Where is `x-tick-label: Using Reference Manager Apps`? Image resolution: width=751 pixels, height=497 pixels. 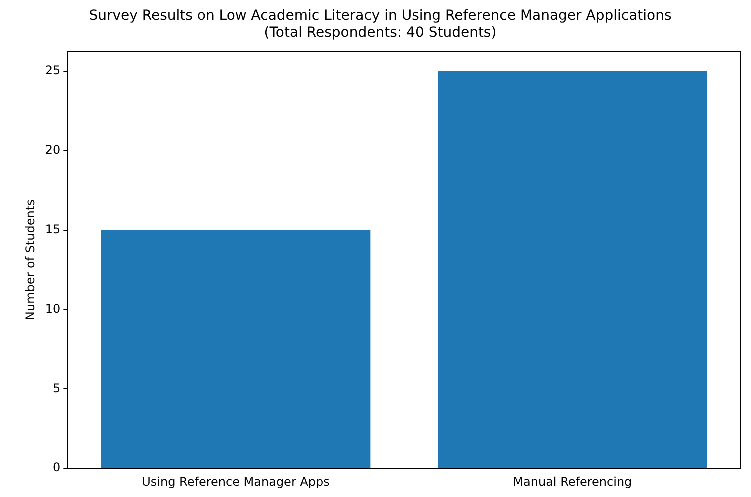
x-tick-label: Using Reference Manager Apps is located at coordinates (236, 481).